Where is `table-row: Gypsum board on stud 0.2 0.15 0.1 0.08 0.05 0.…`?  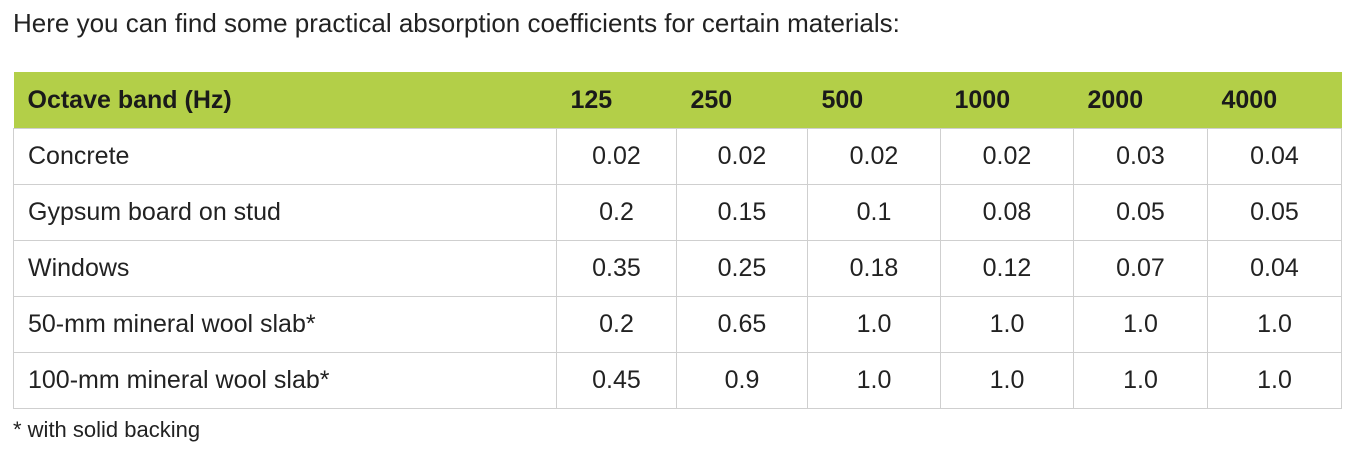 table-row: Gypsum board on stud 0.2 0.15 0.1 0.08 0.05 0.… is located at coordinates (677, 212).